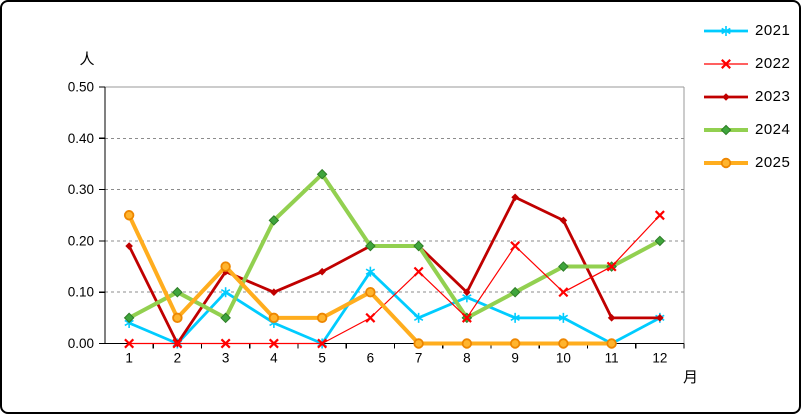 The image size is (801, 414). I want to click on y-tick-label: 0.40, so click(81, 138).